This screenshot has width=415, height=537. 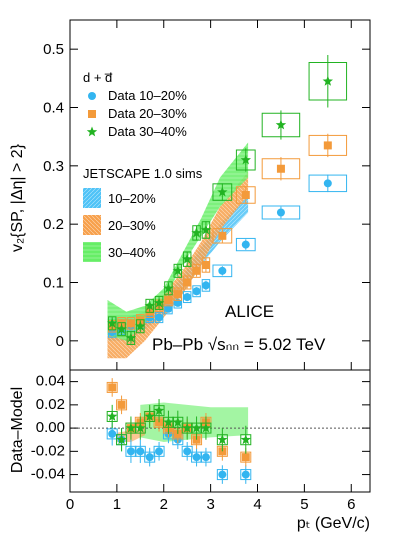 What do you see at coordinates (249, 311) in the screenshot?
I see `alice-label: ALICE` at bounding box center [249, 311].